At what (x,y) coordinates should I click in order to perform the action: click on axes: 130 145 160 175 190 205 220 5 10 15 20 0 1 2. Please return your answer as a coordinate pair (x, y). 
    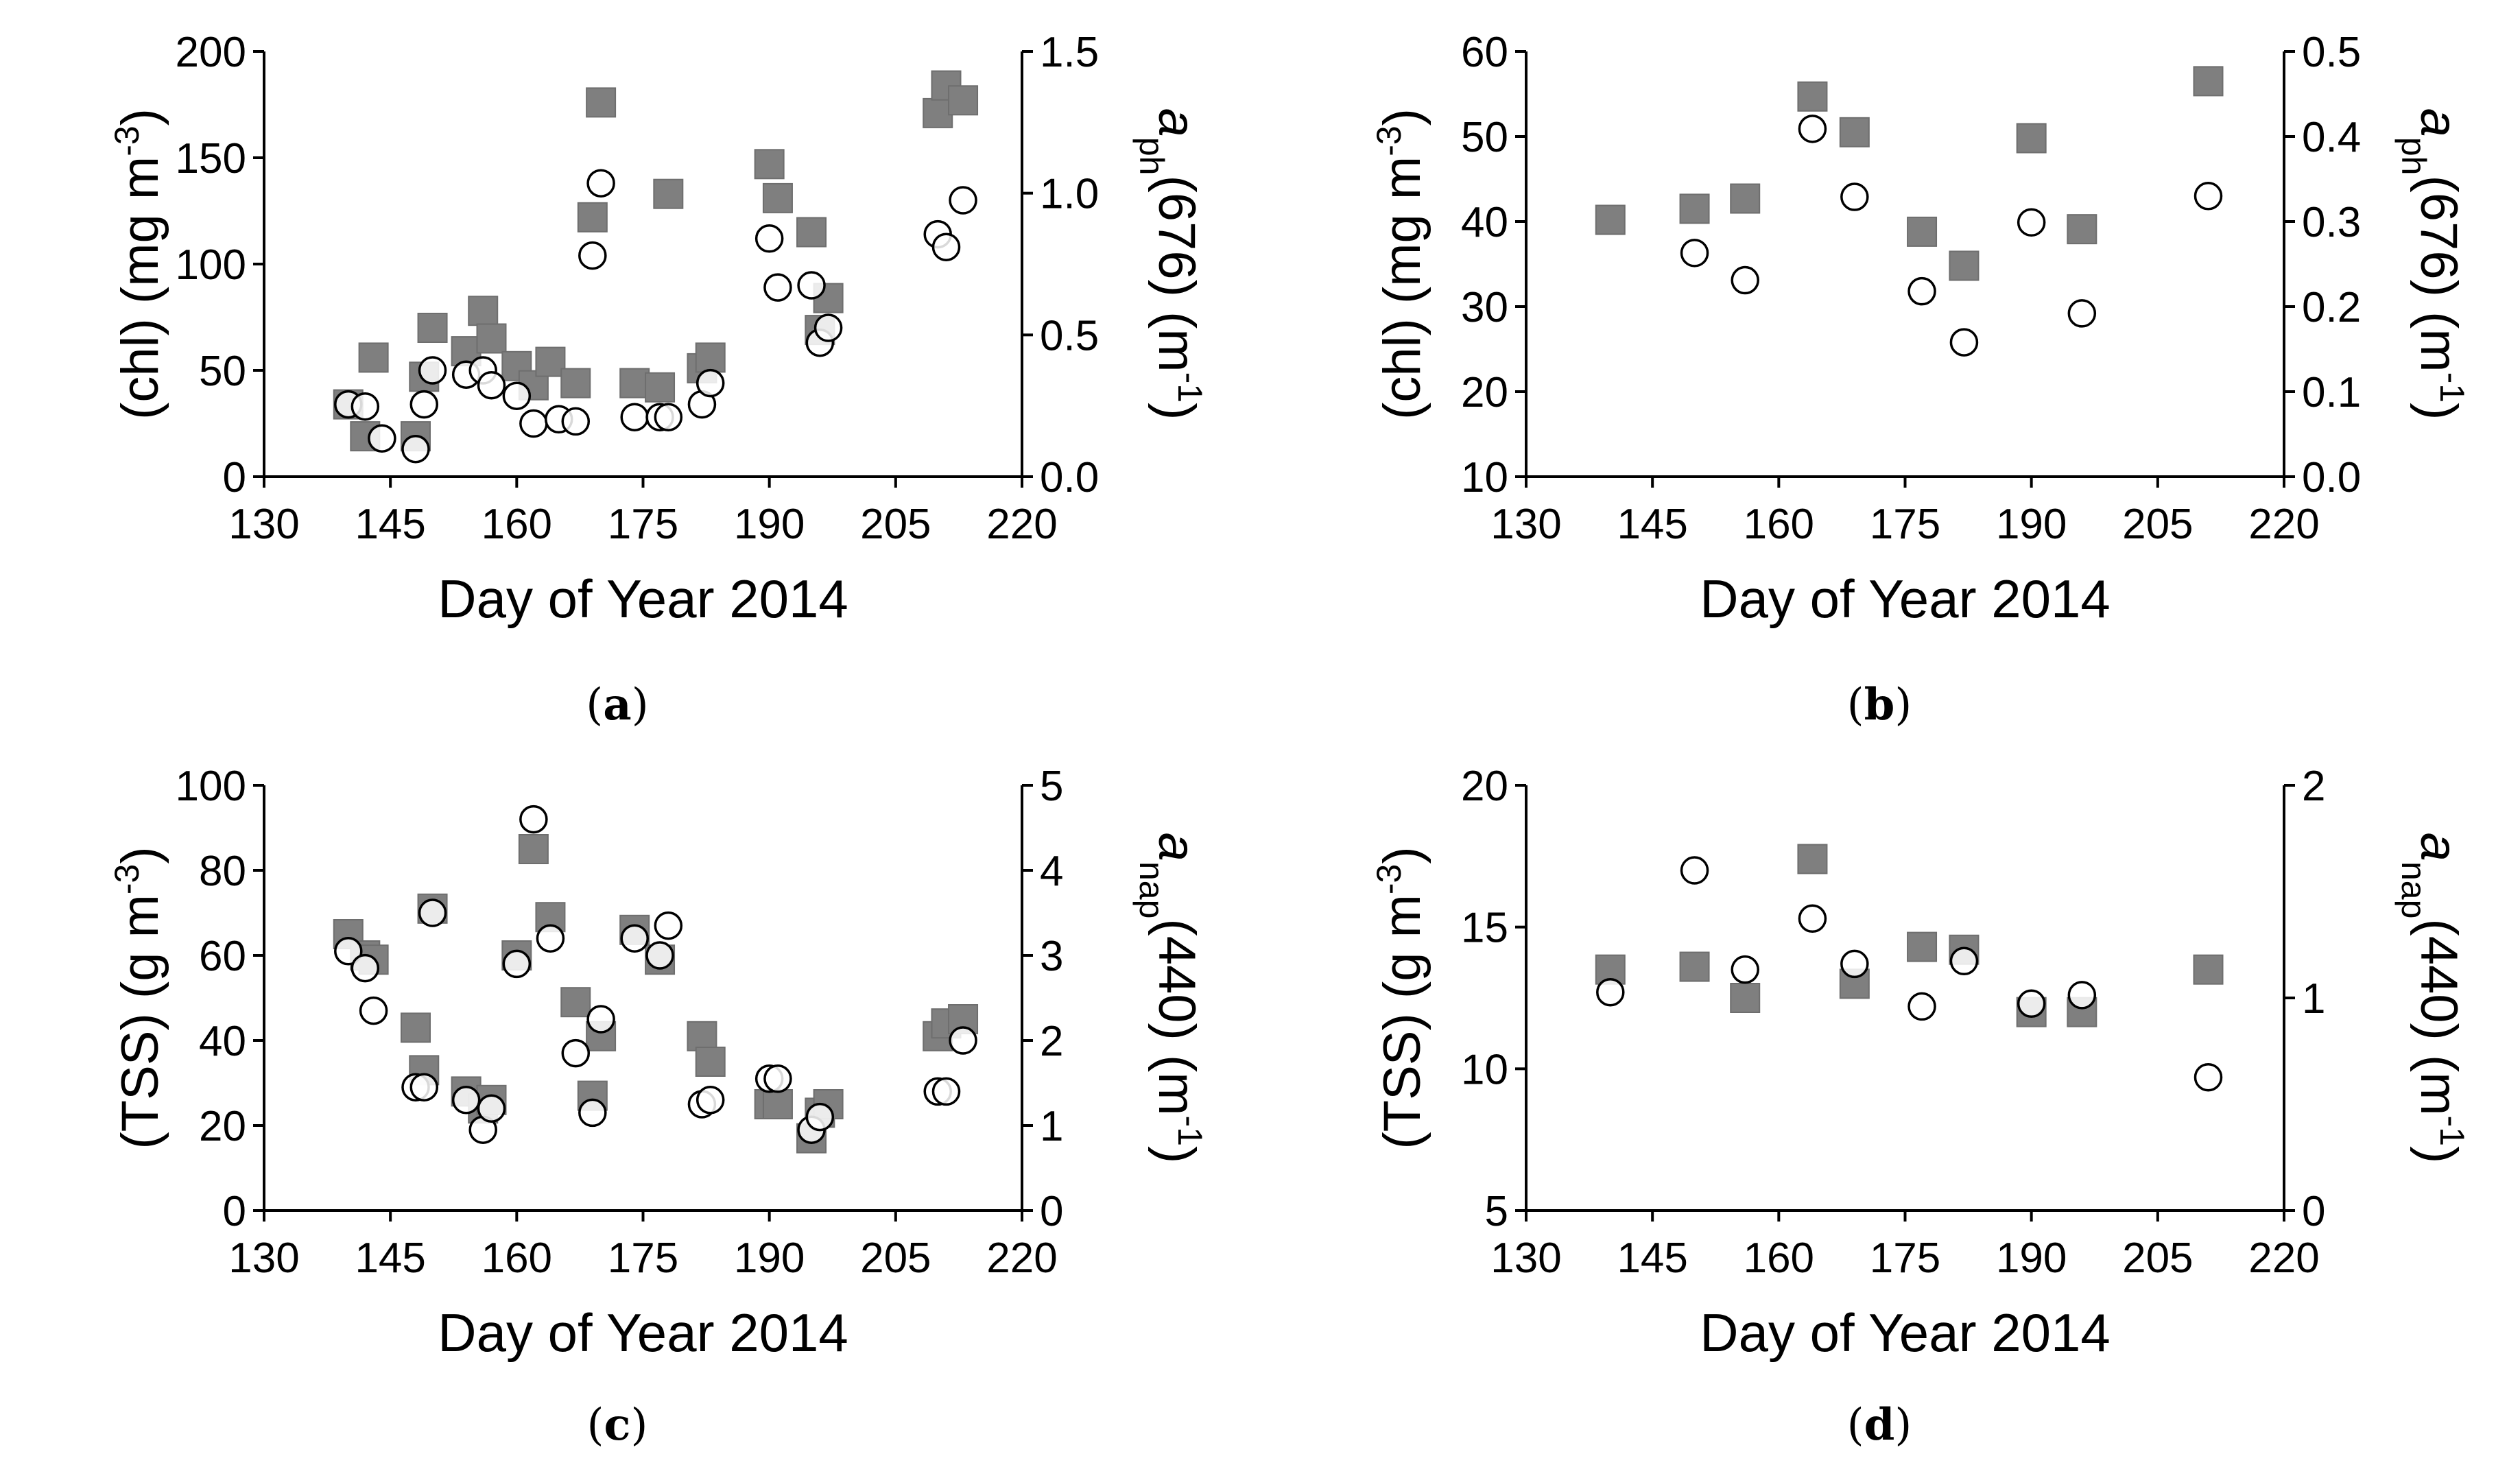
    Looking at the image, I should click on (1893, 1023).